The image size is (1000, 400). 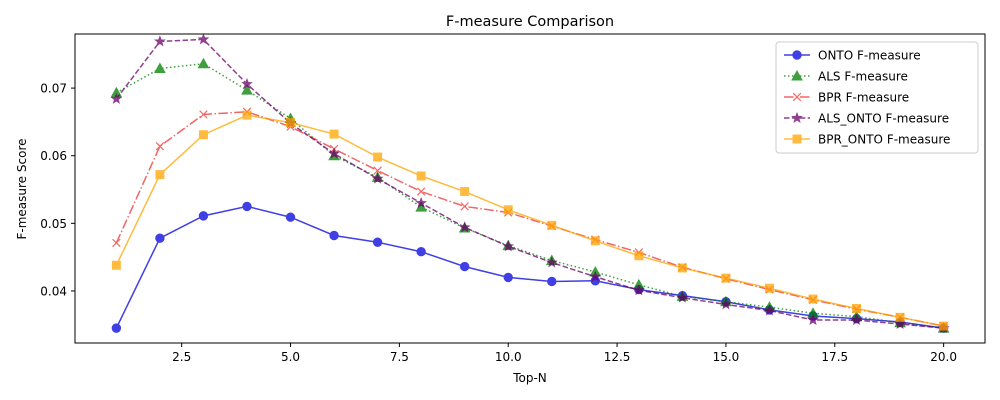 I want to click on legend-frame, so click(x=877, y=97).